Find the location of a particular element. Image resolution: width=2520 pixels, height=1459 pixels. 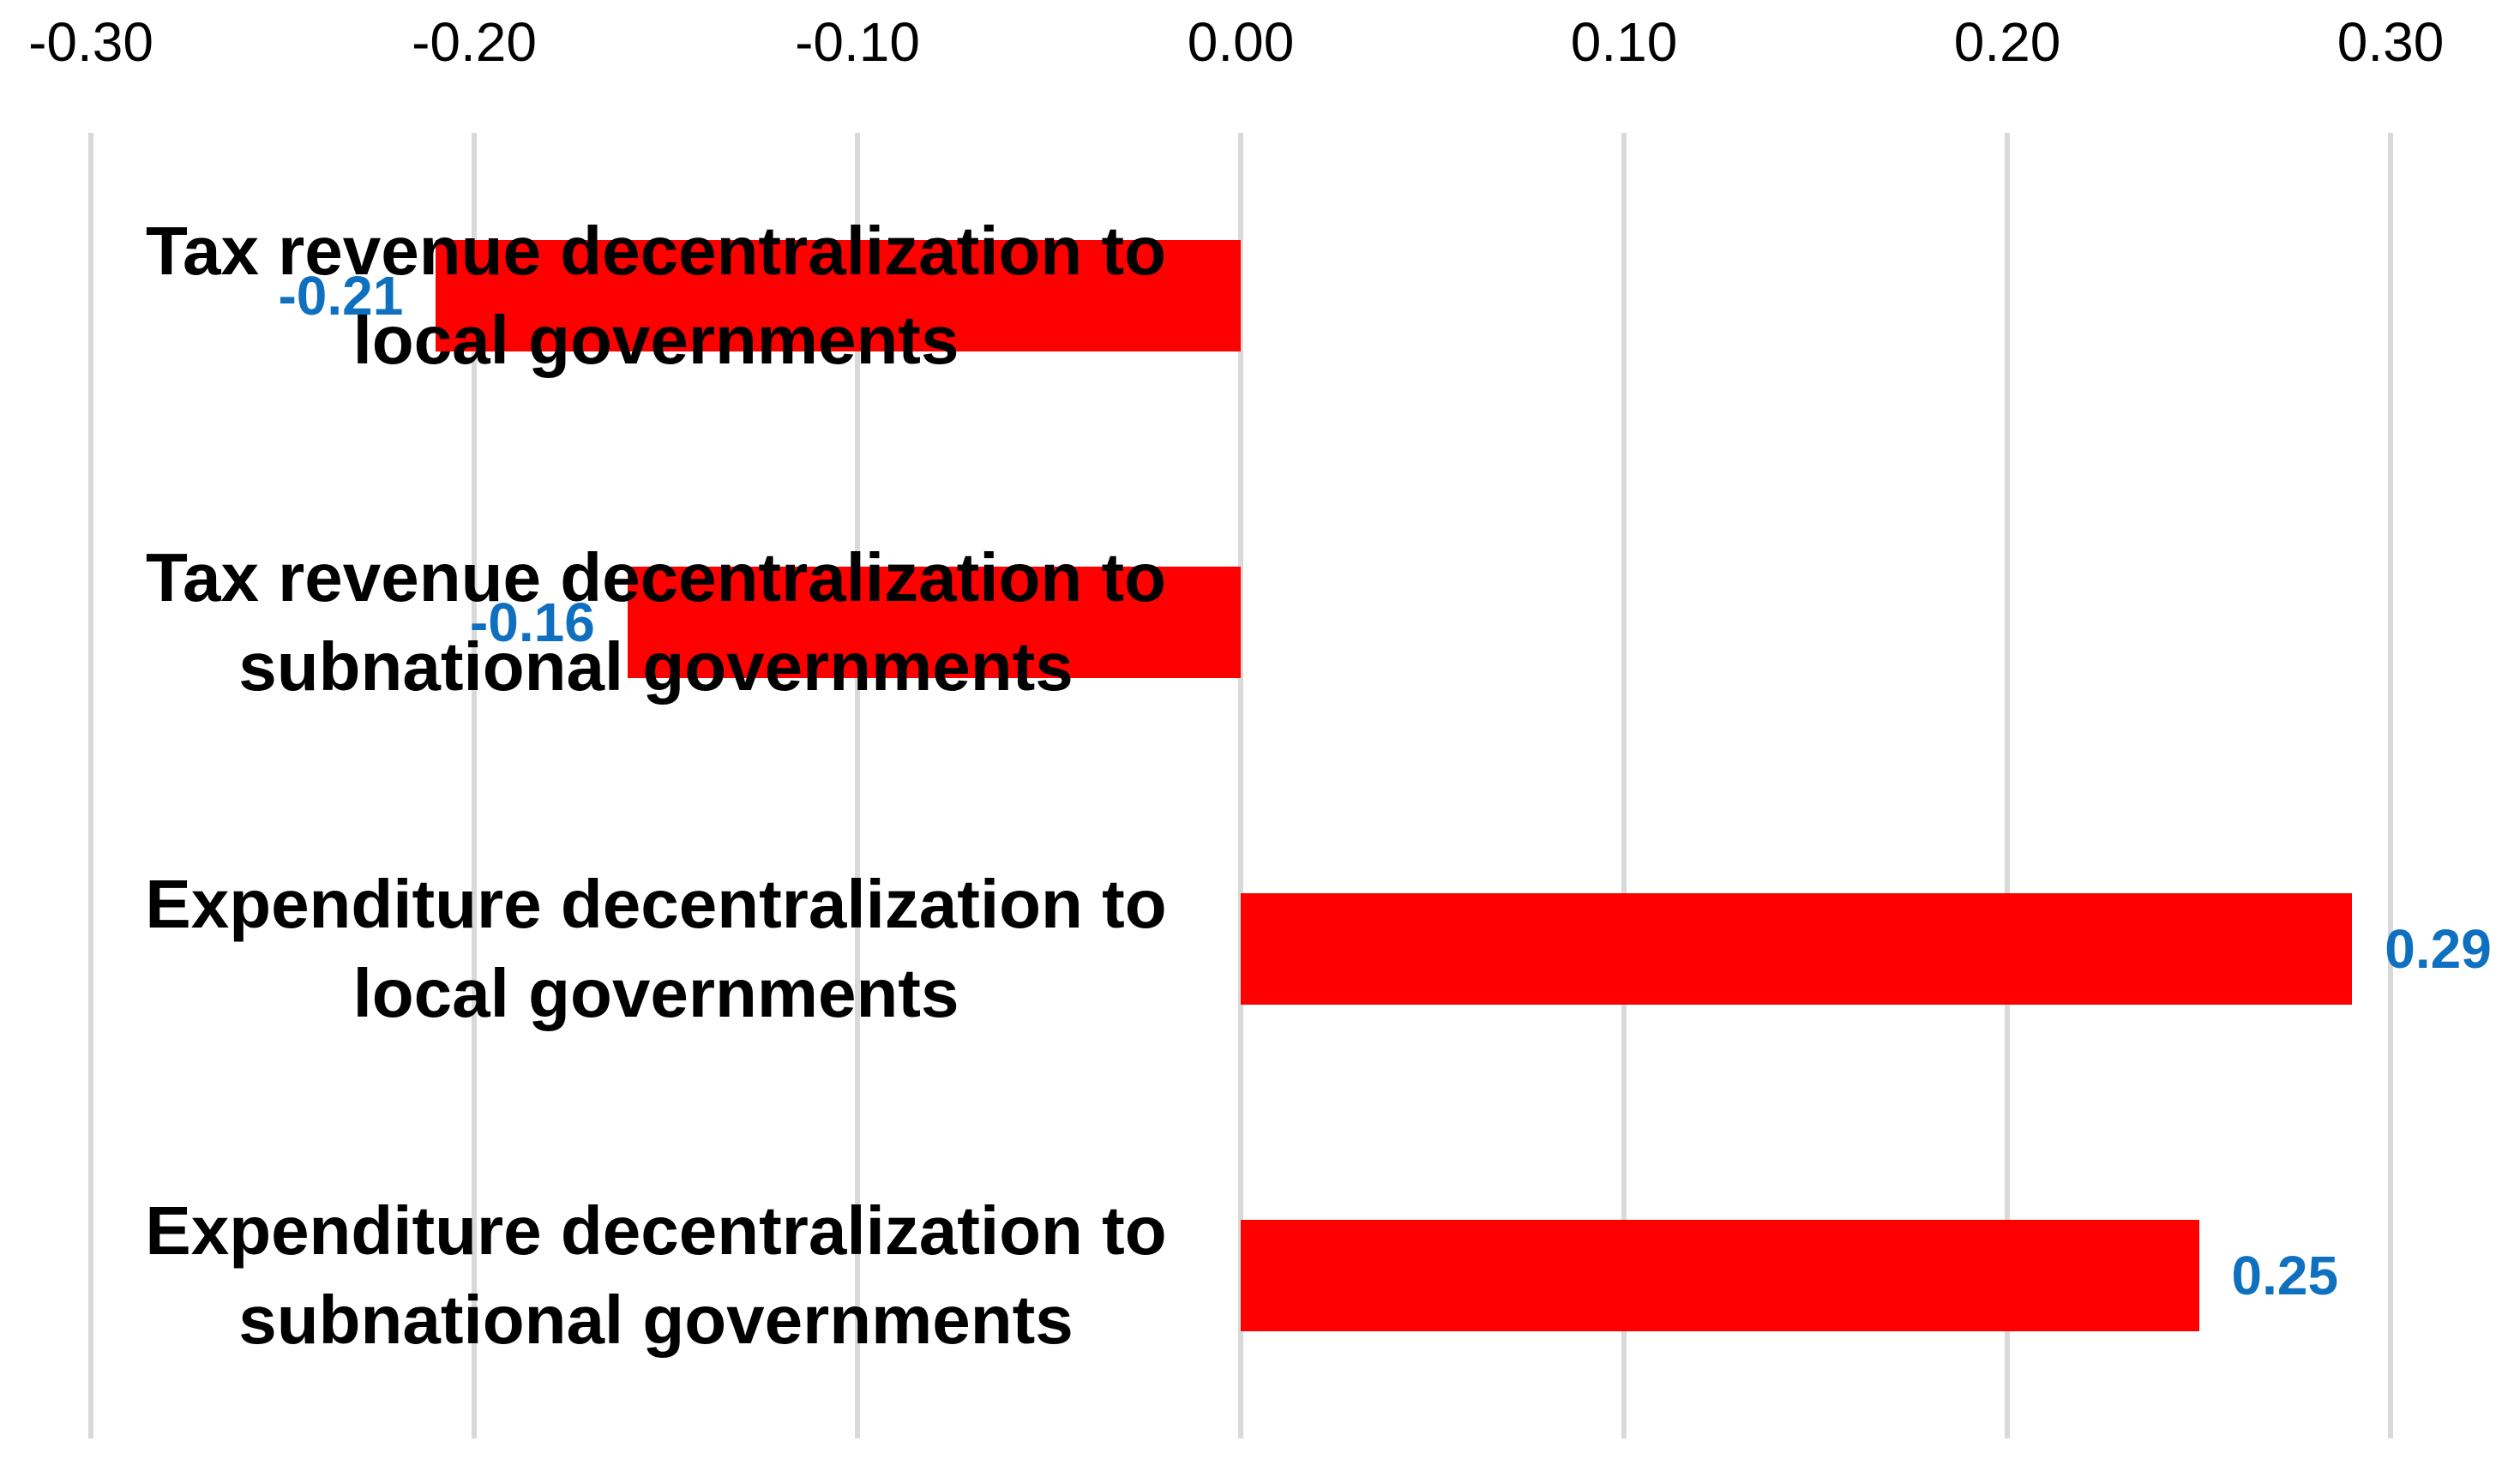

x-axis-tick-label: 0.00 is located at coordinates (1241, 42).